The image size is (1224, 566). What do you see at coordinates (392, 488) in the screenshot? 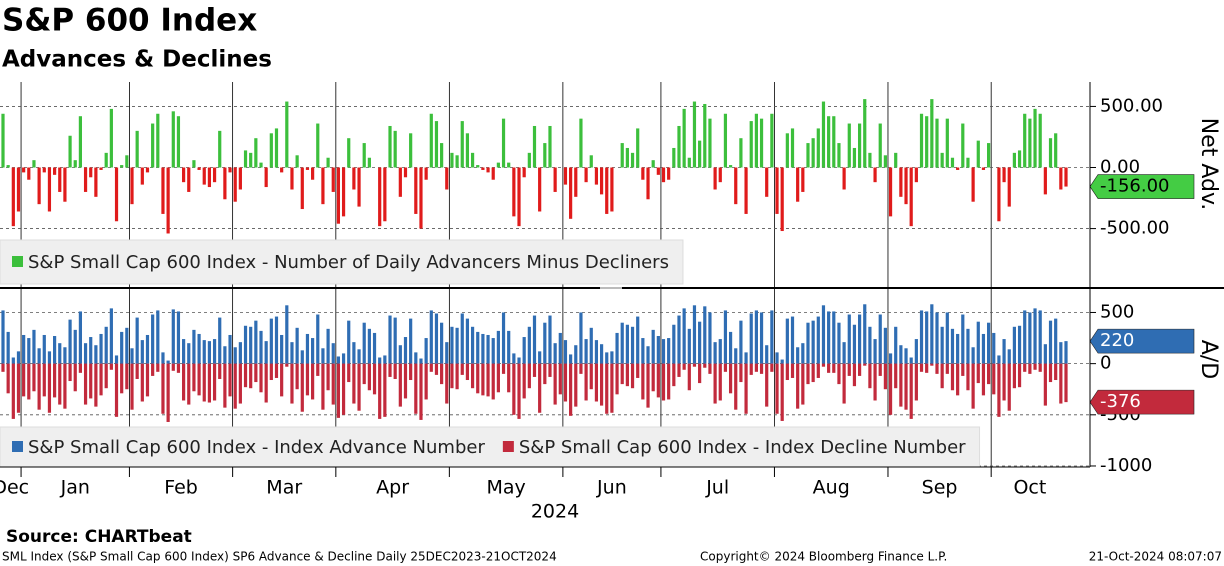
I see `x-tick-label: Apr` at bounding box center [392, 488].